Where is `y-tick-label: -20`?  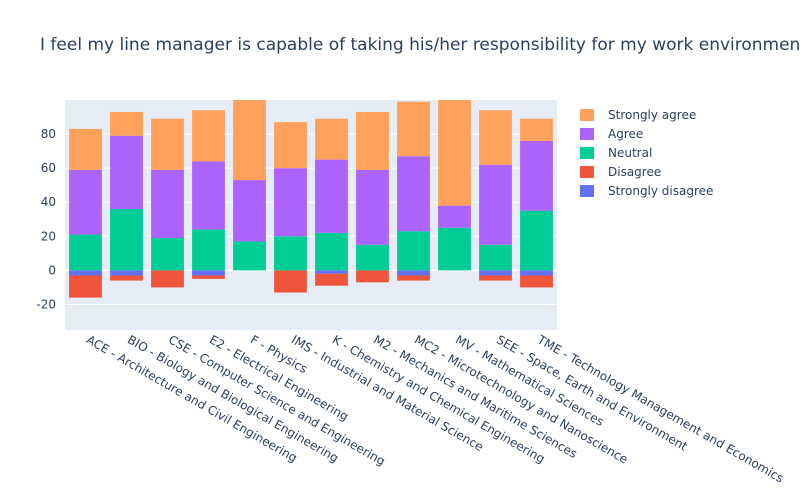 y-tick-label: -20 is located at coordinates (46, 304).